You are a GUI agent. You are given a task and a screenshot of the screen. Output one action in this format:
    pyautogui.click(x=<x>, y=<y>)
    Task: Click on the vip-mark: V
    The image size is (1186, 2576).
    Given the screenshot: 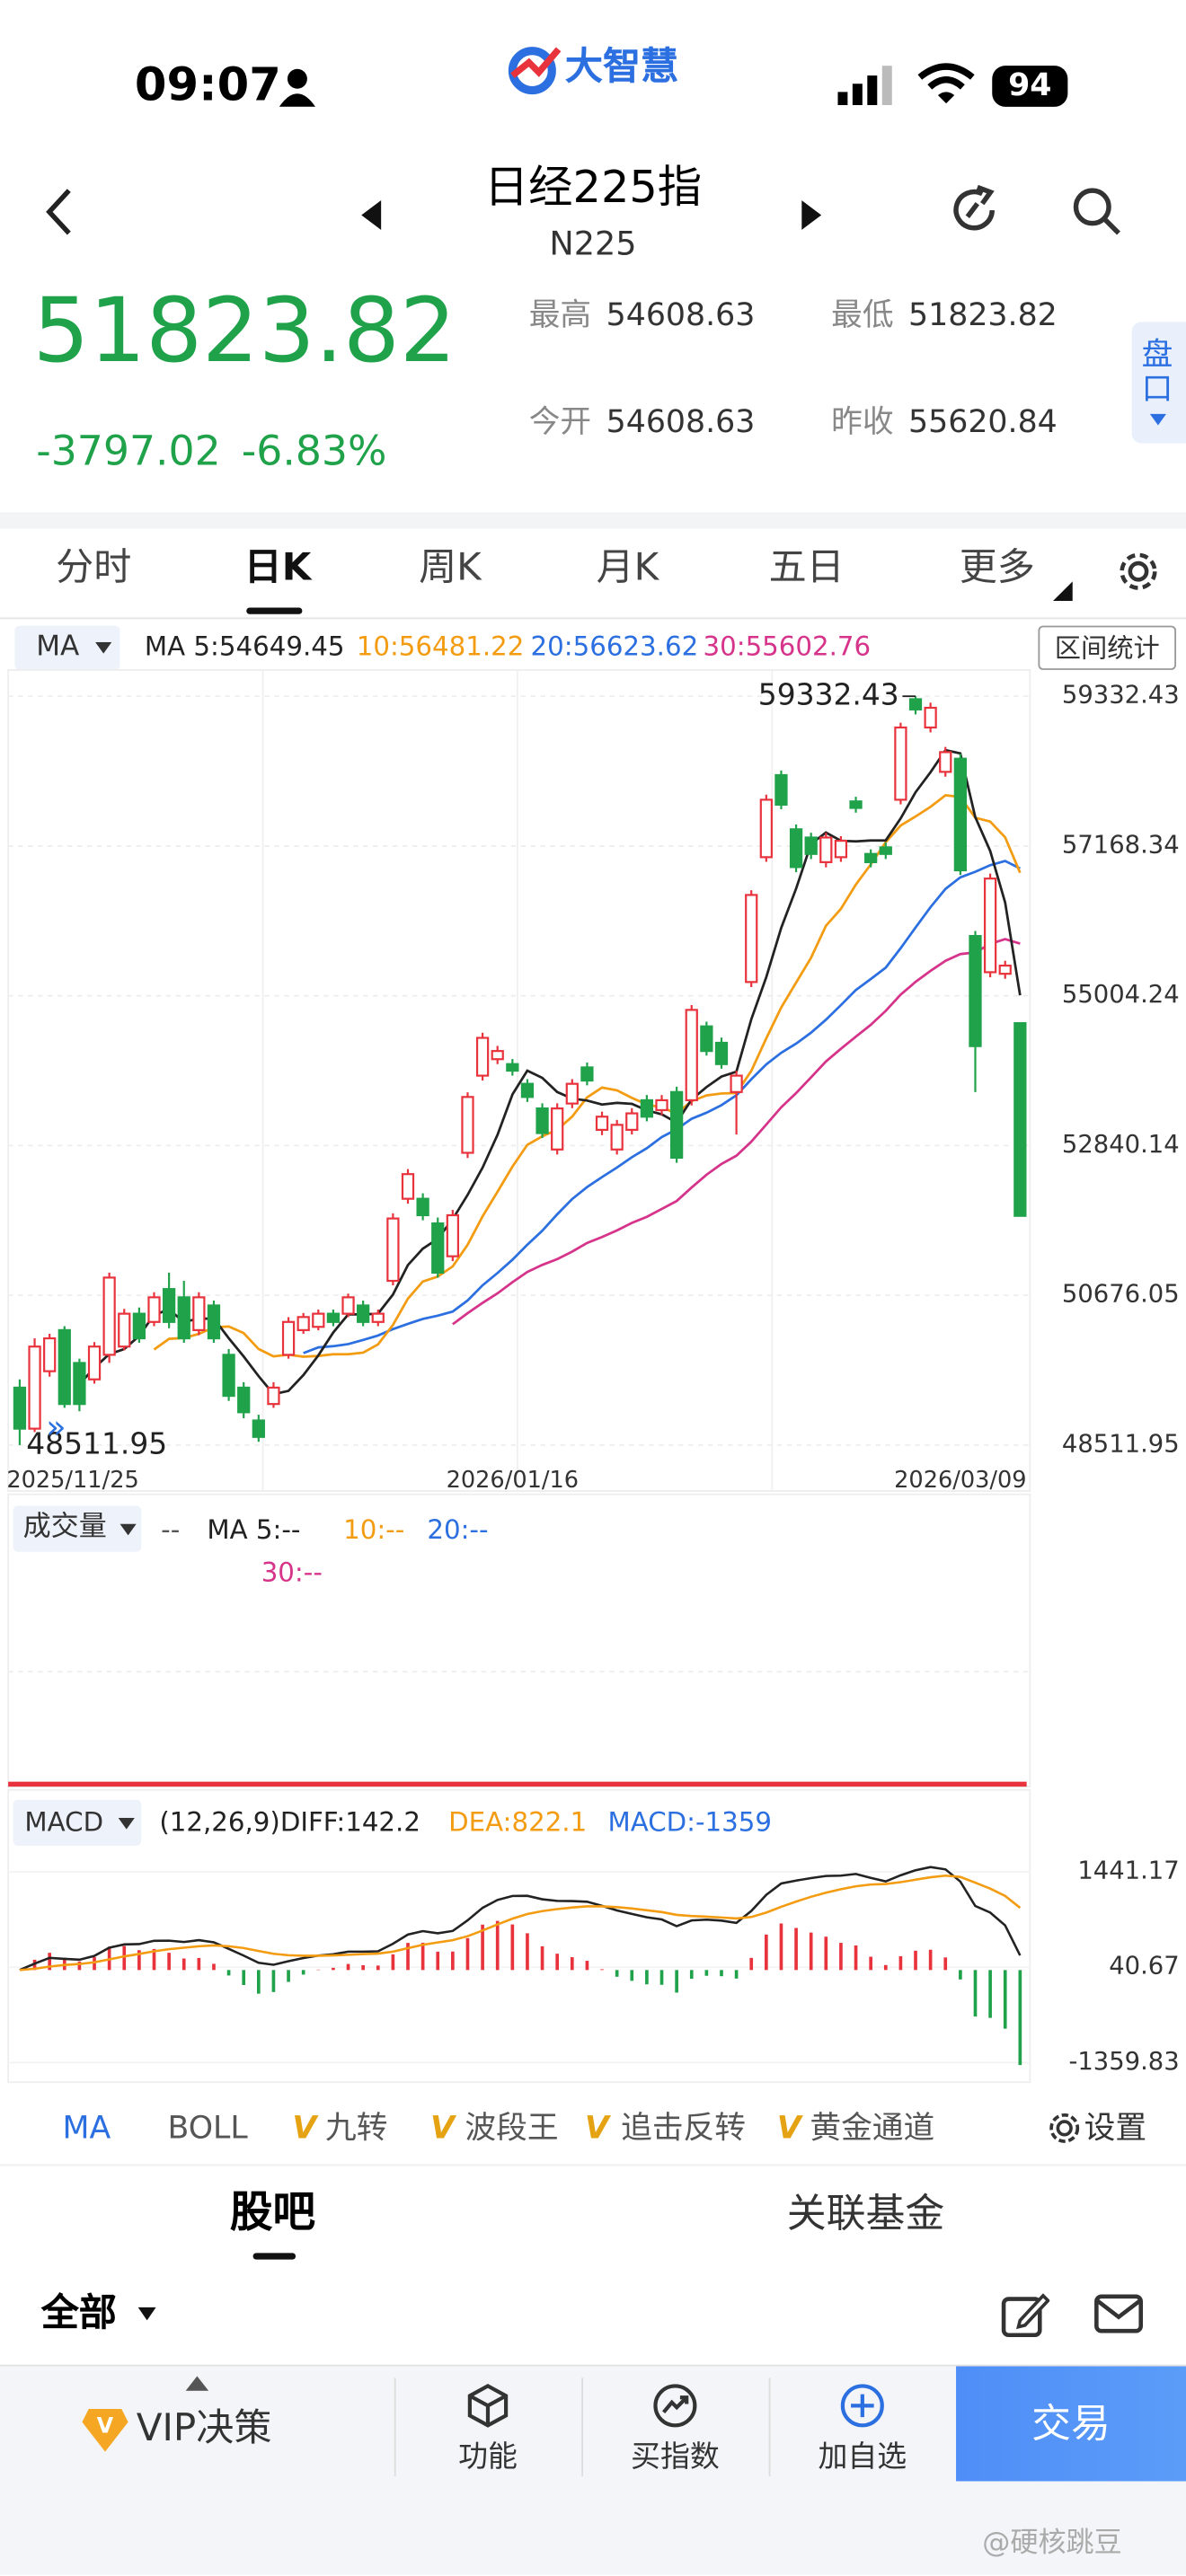 What is the action you would take?
    pyautogui.click(x=442, y=2128)
    